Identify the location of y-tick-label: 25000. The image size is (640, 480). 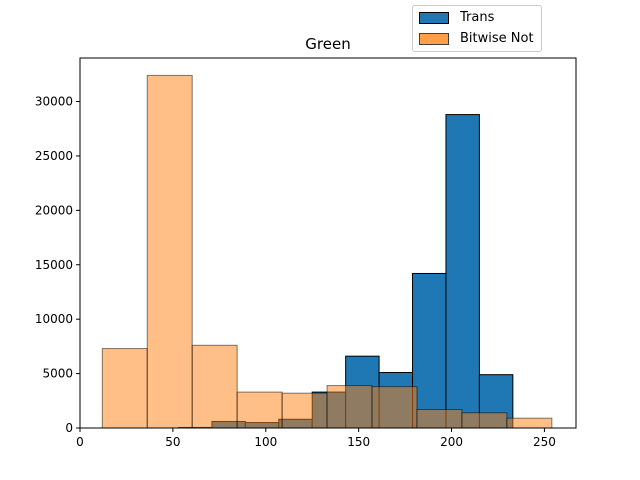
(54, 156).